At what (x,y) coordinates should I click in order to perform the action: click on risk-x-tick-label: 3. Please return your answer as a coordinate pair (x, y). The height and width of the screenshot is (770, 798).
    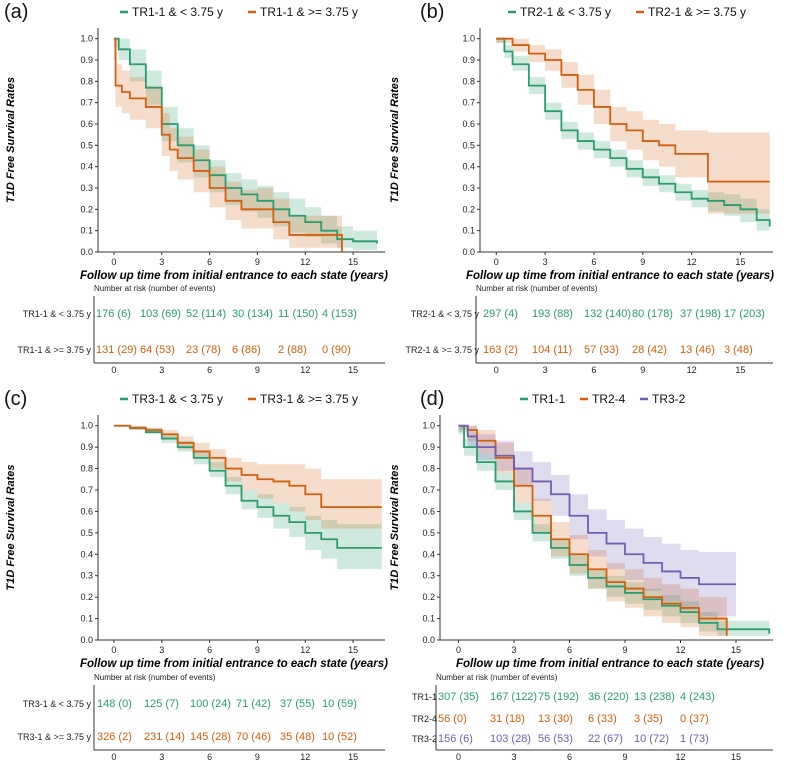
    Looking at the image, I should click on (161, 757).